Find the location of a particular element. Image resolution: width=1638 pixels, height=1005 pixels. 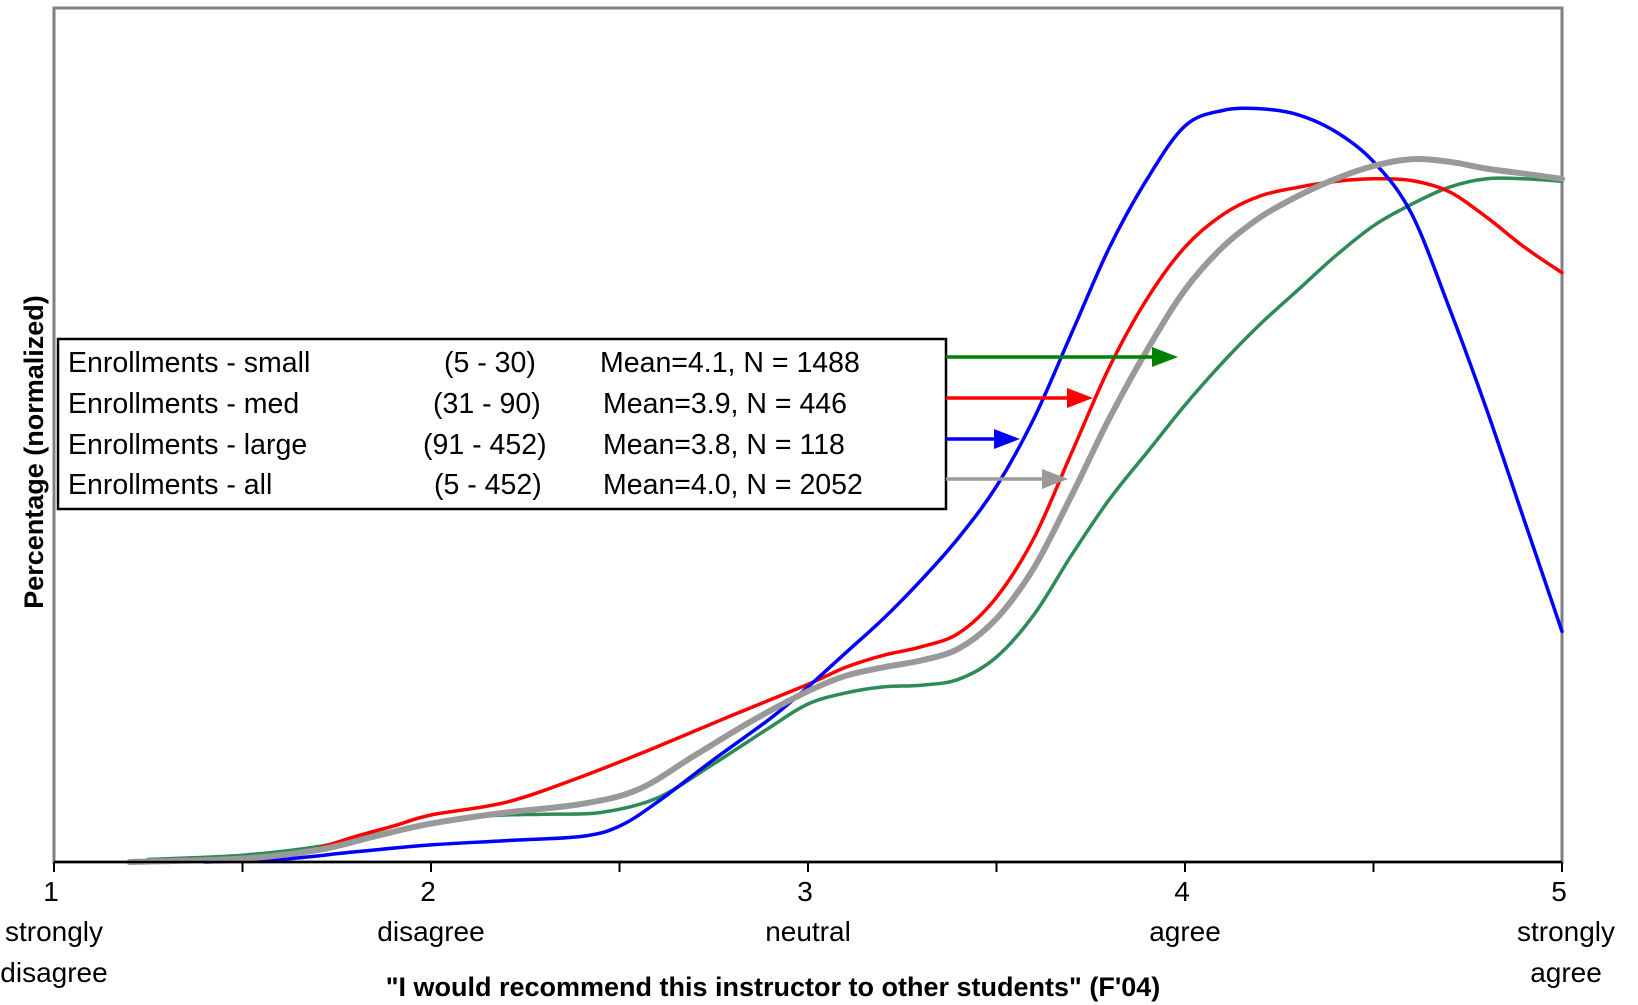

legend-stats: Mean=4.0, N = 2052 is located at coordinates (733, 485).